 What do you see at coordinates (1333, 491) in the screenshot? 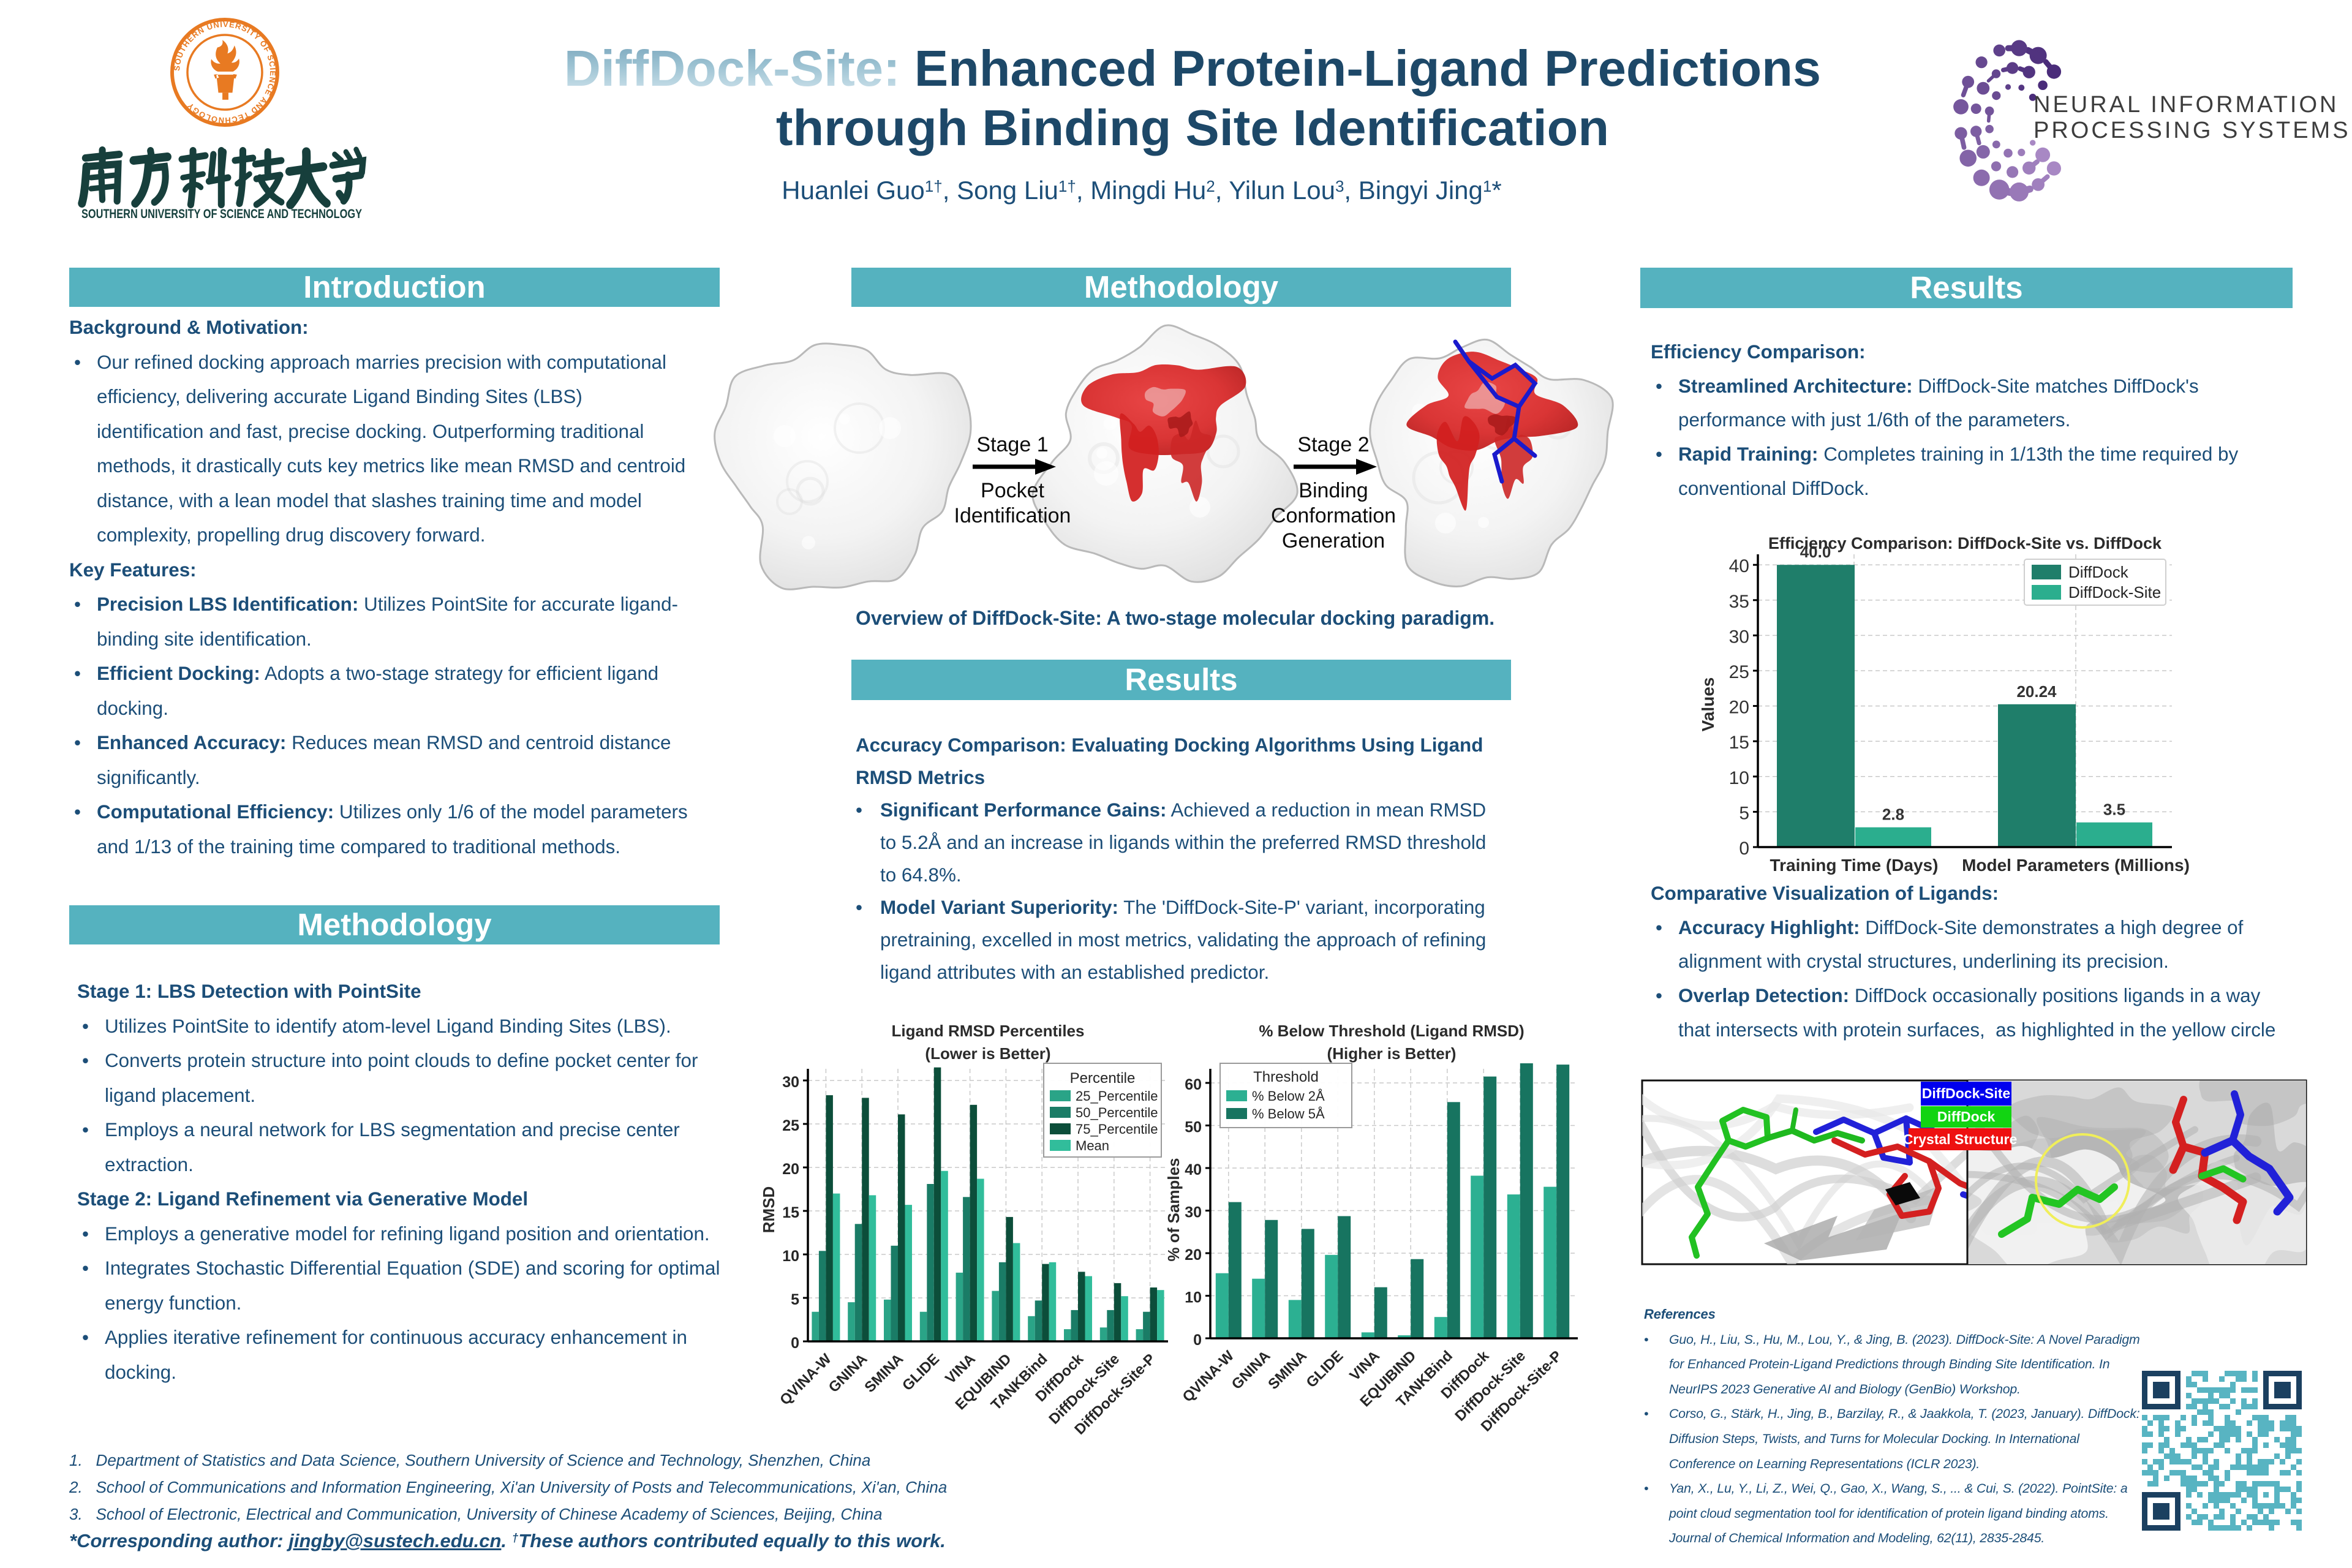
I see `svg-text: Binding` at bounding box center [1333, 491].